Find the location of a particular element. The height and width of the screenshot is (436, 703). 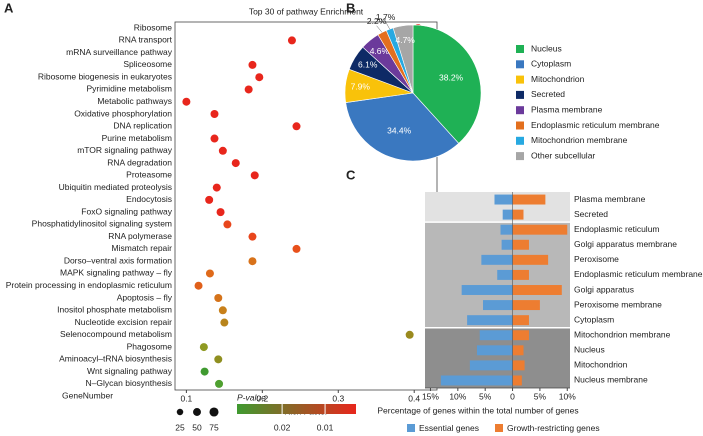

legend-label: Endoplasmic reticulum membrane is located at coordinates (595, 125).